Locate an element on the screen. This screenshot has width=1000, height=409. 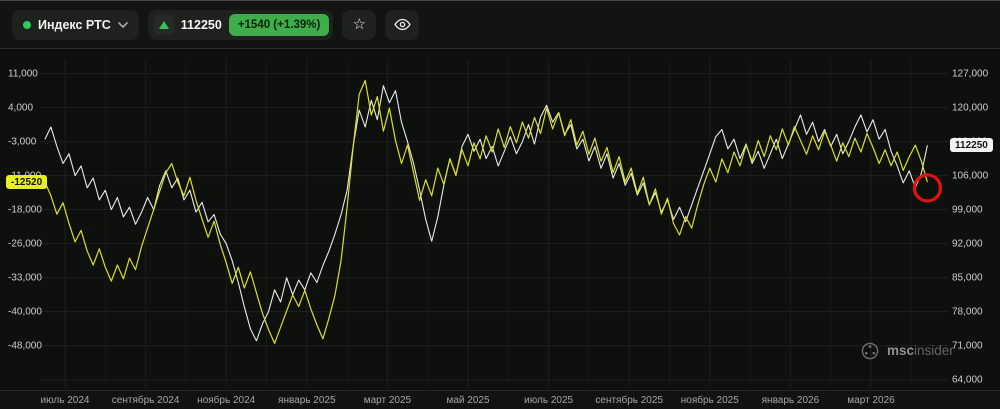
y-axis-label-right: 99,000 is located at coordinates (967, 210).